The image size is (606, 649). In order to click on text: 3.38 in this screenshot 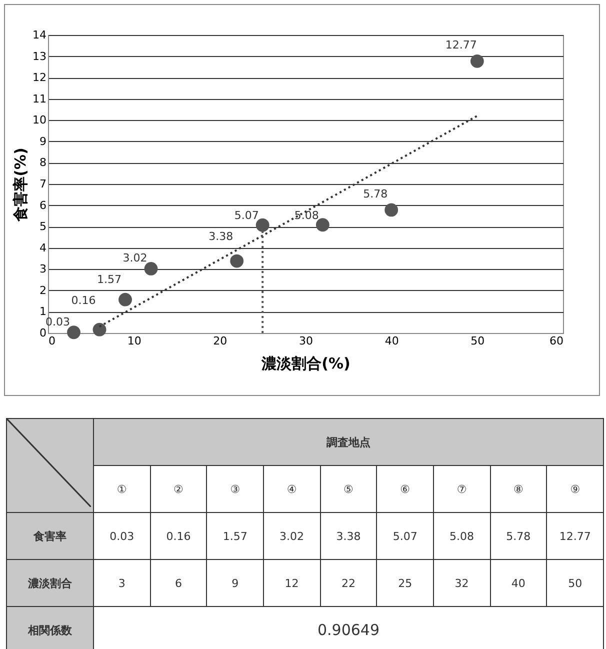, I will do `click(348, 536)`.